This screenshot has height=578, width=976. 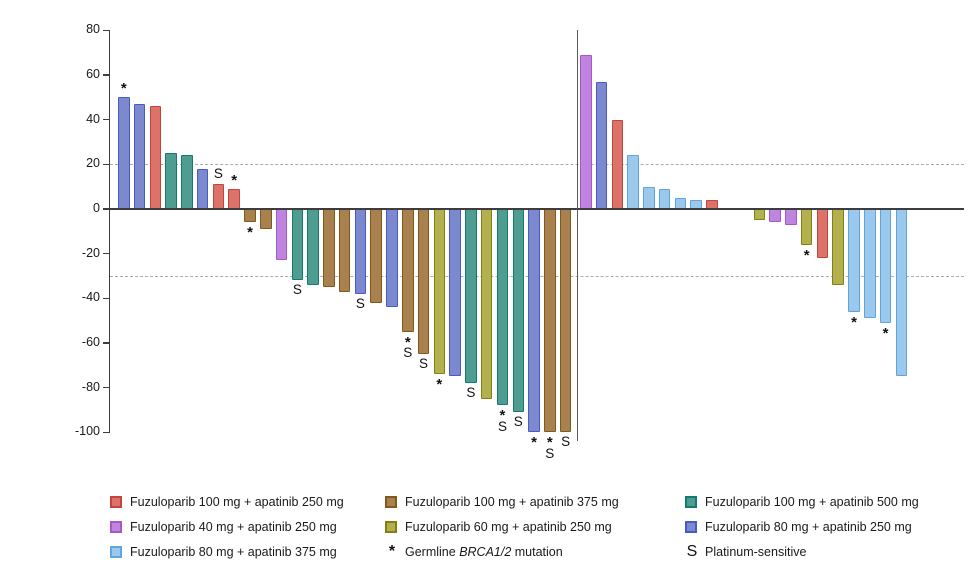 What do you see at coordinates (93, 74) in the screenshot?
I see `y-tick-label: 60` at bounding box center [93, 74].